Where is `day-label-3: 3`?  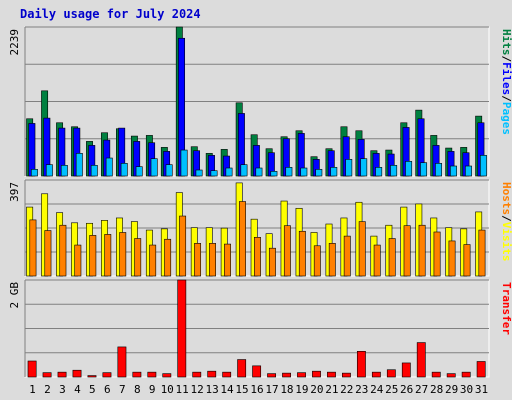 day-label-3: 3 is located at coordinates (62, 389).